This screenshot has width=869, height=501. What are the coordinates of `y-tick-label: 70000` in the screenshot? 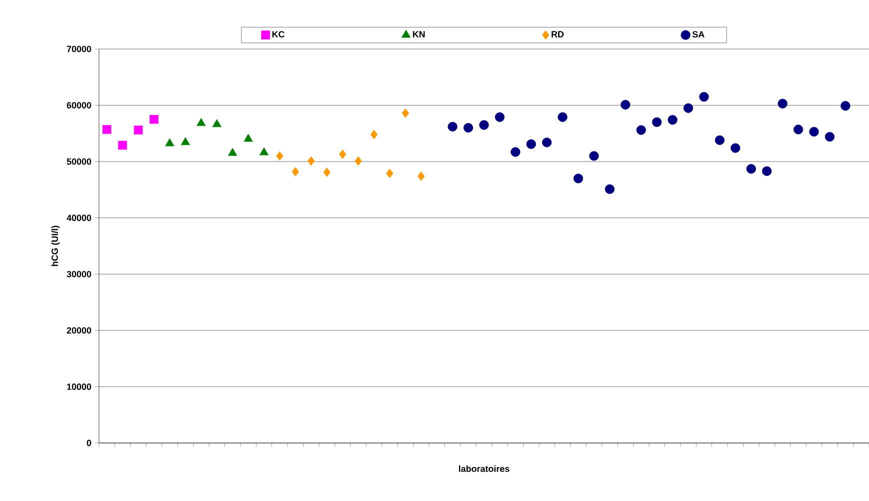 It's located at (79, 49).